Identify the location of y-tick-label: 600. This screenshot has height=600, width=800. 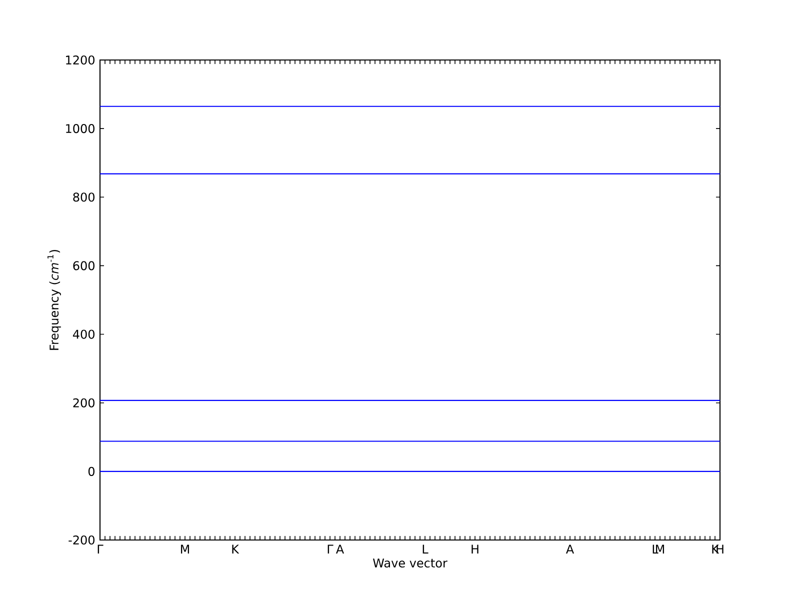
(83, 265).